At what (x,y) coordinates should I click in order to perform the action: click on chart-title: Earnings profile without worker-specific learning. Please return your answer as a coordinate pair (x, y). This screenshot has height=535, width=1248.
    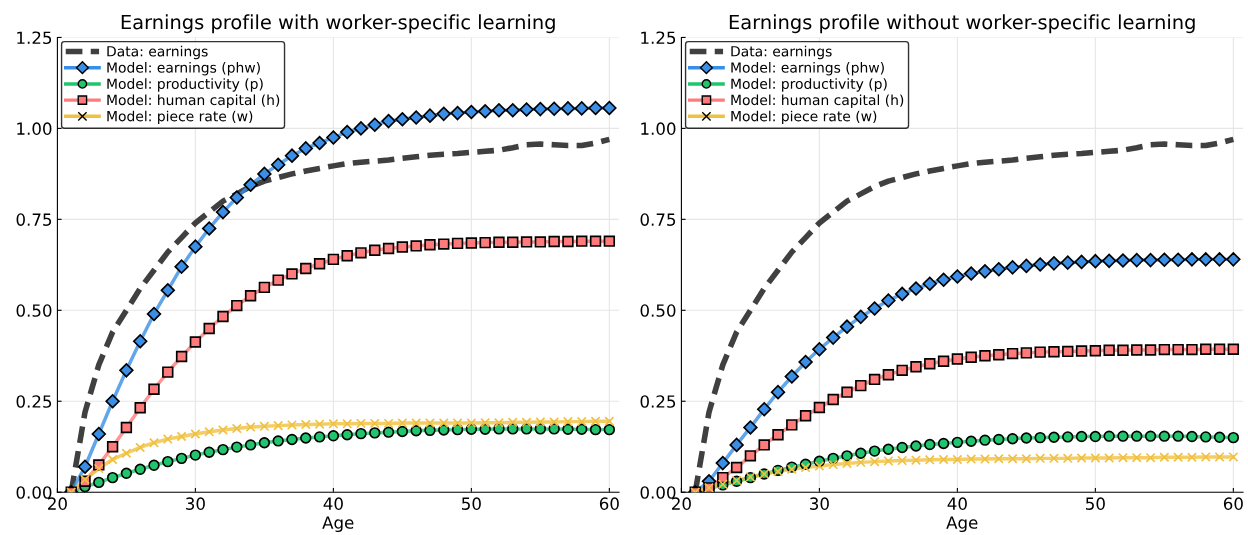
    Looking at the image, I should click on (962, 24).